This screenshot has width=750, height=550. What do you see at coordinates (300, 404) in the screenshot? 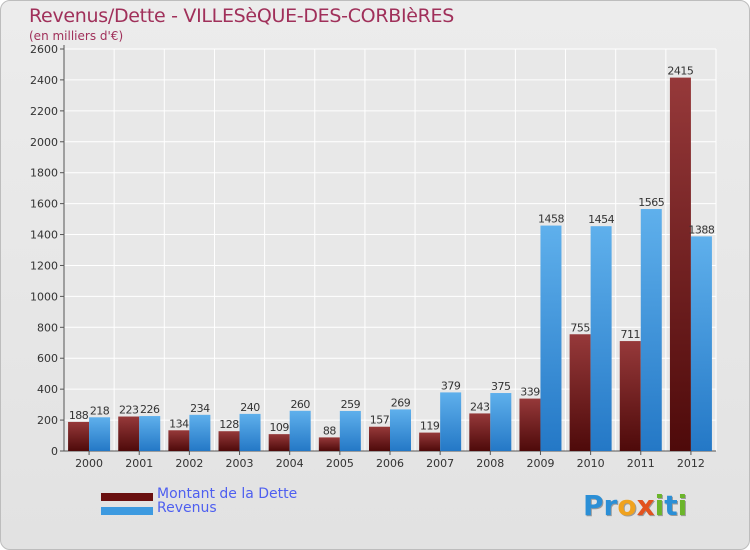
I see `value-label-revenus: 260` at bounding box center [300, 404].